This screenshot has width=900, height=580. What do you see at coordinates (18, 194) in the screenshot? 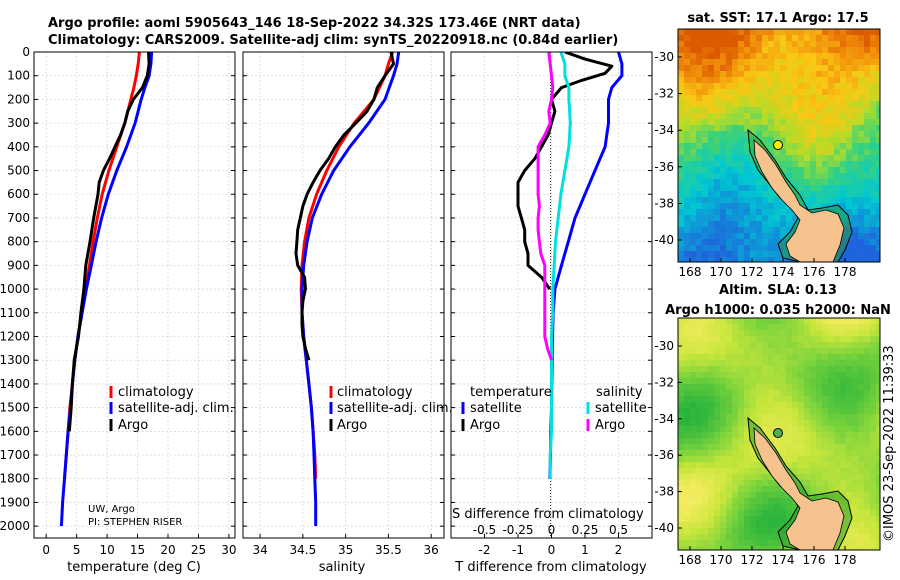
I see `y-tick-label: 600` at bounding box center [18, 194].